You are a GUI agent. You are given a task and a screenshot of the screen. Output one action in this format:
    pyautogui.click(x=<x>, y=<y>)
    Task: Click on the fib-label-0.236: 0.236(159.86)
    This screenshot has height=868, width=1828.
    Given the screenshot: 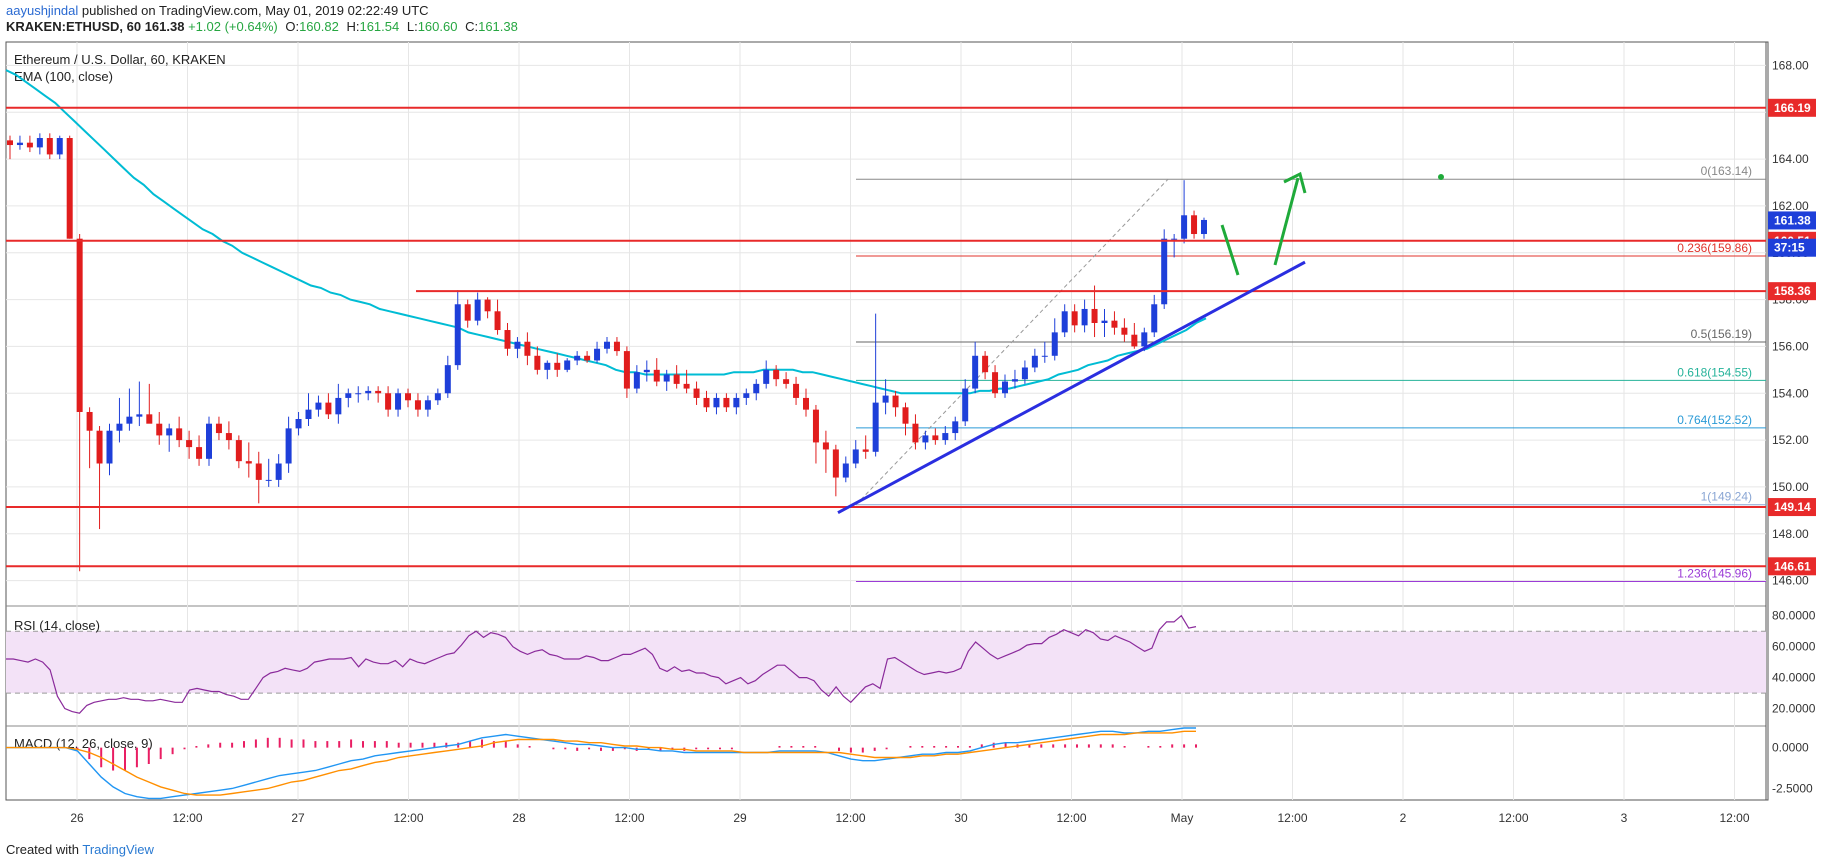 What is the action you would take?
    pyautogui.click(x=1714, y=248)
    